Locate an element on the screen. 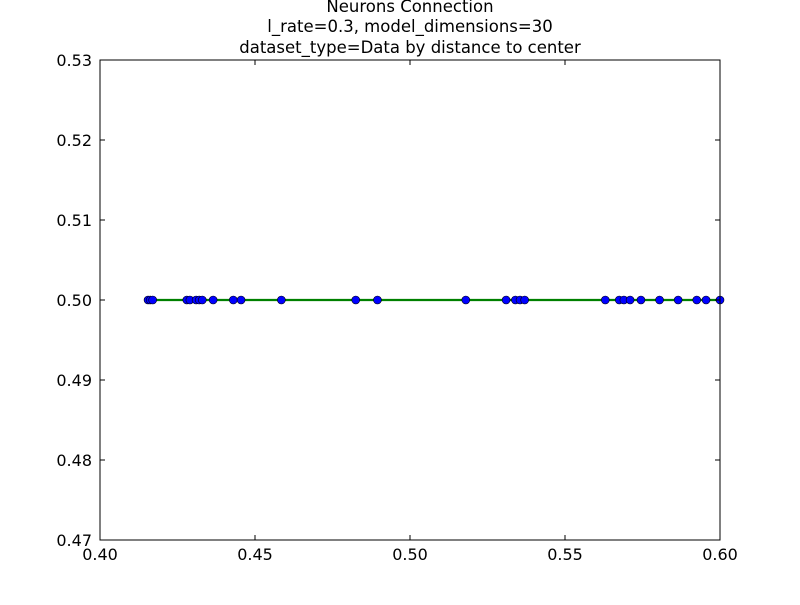 This screenshot has height=605, width=800. y-tick-label-3: 0.50 is located at coordinates (74, 300).